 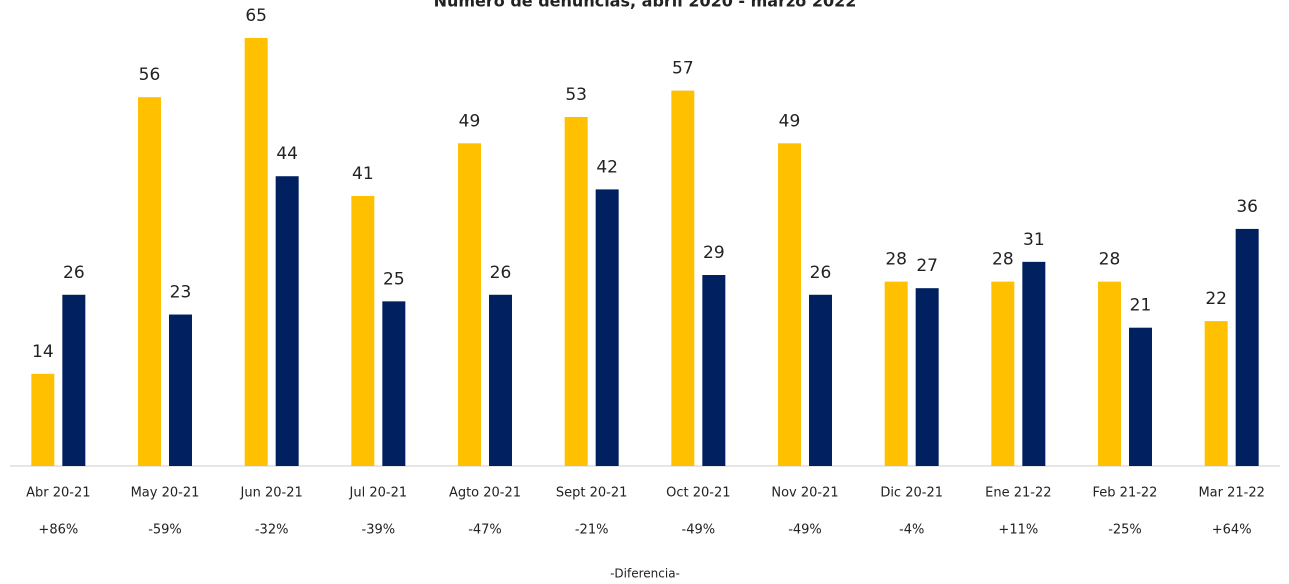 What do you see at coordinates (485, 493) in the screenshot?
I see `x-tick-label: Agto 20-21` at bounding box center [485, 493].